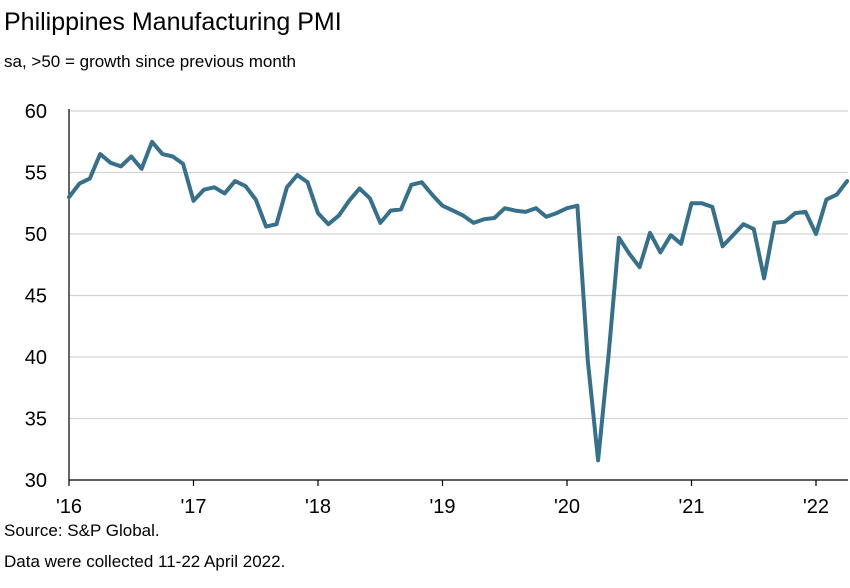 The image size is (850, 588). I want to click on x-tick-label-2: '18, so click(318, 507).